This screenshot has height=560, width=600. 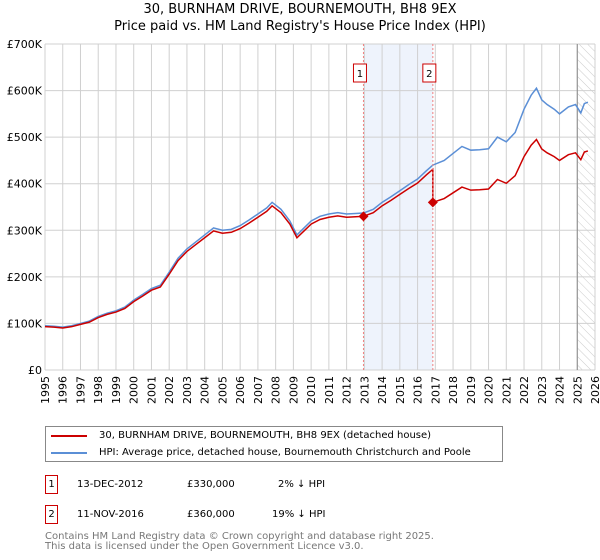 I want to click on x-tick-label: 2001, so click(x=151, y=390).